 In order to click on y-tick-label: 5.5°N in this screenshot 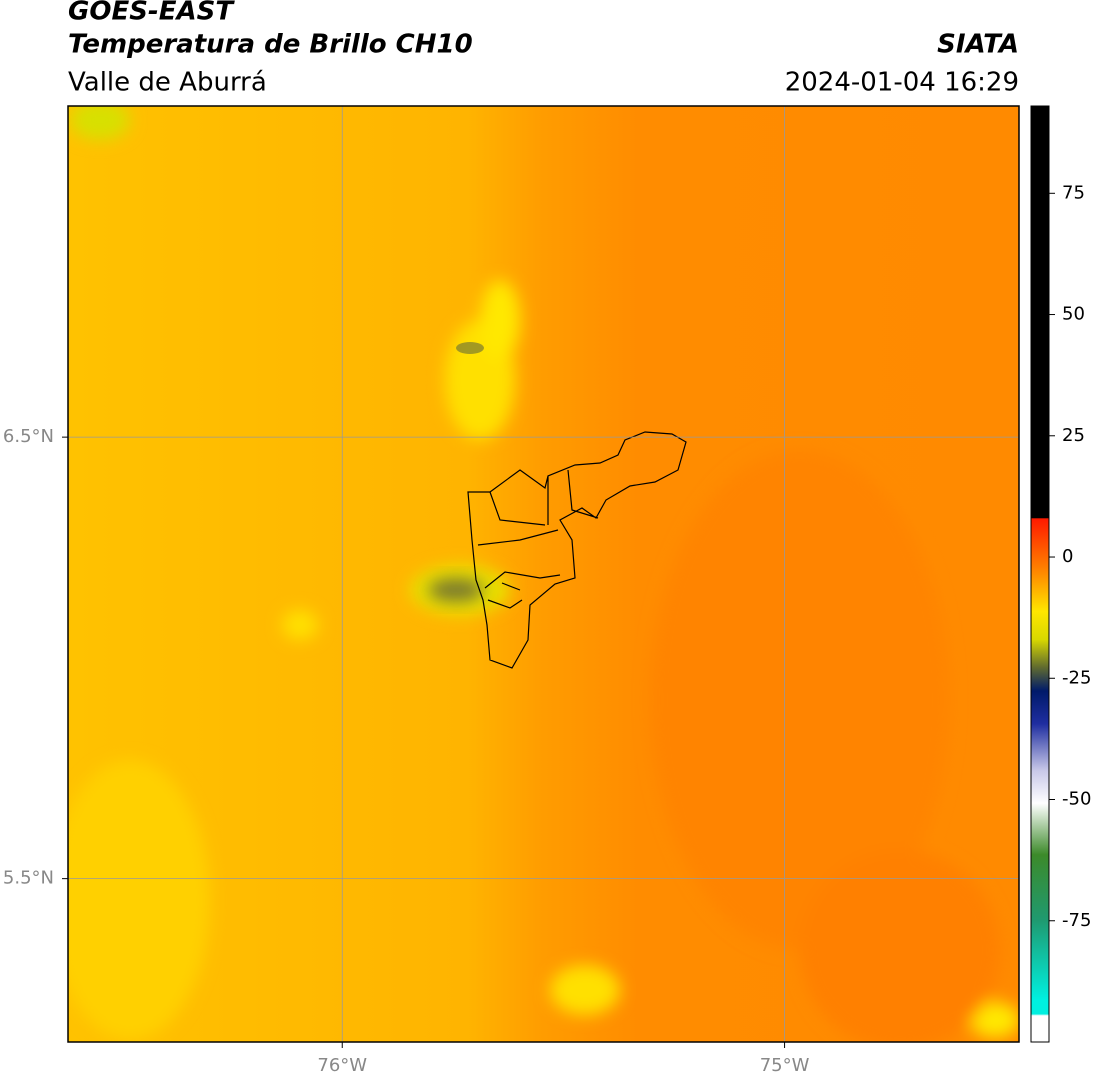, I will do `click(28, 878)`.